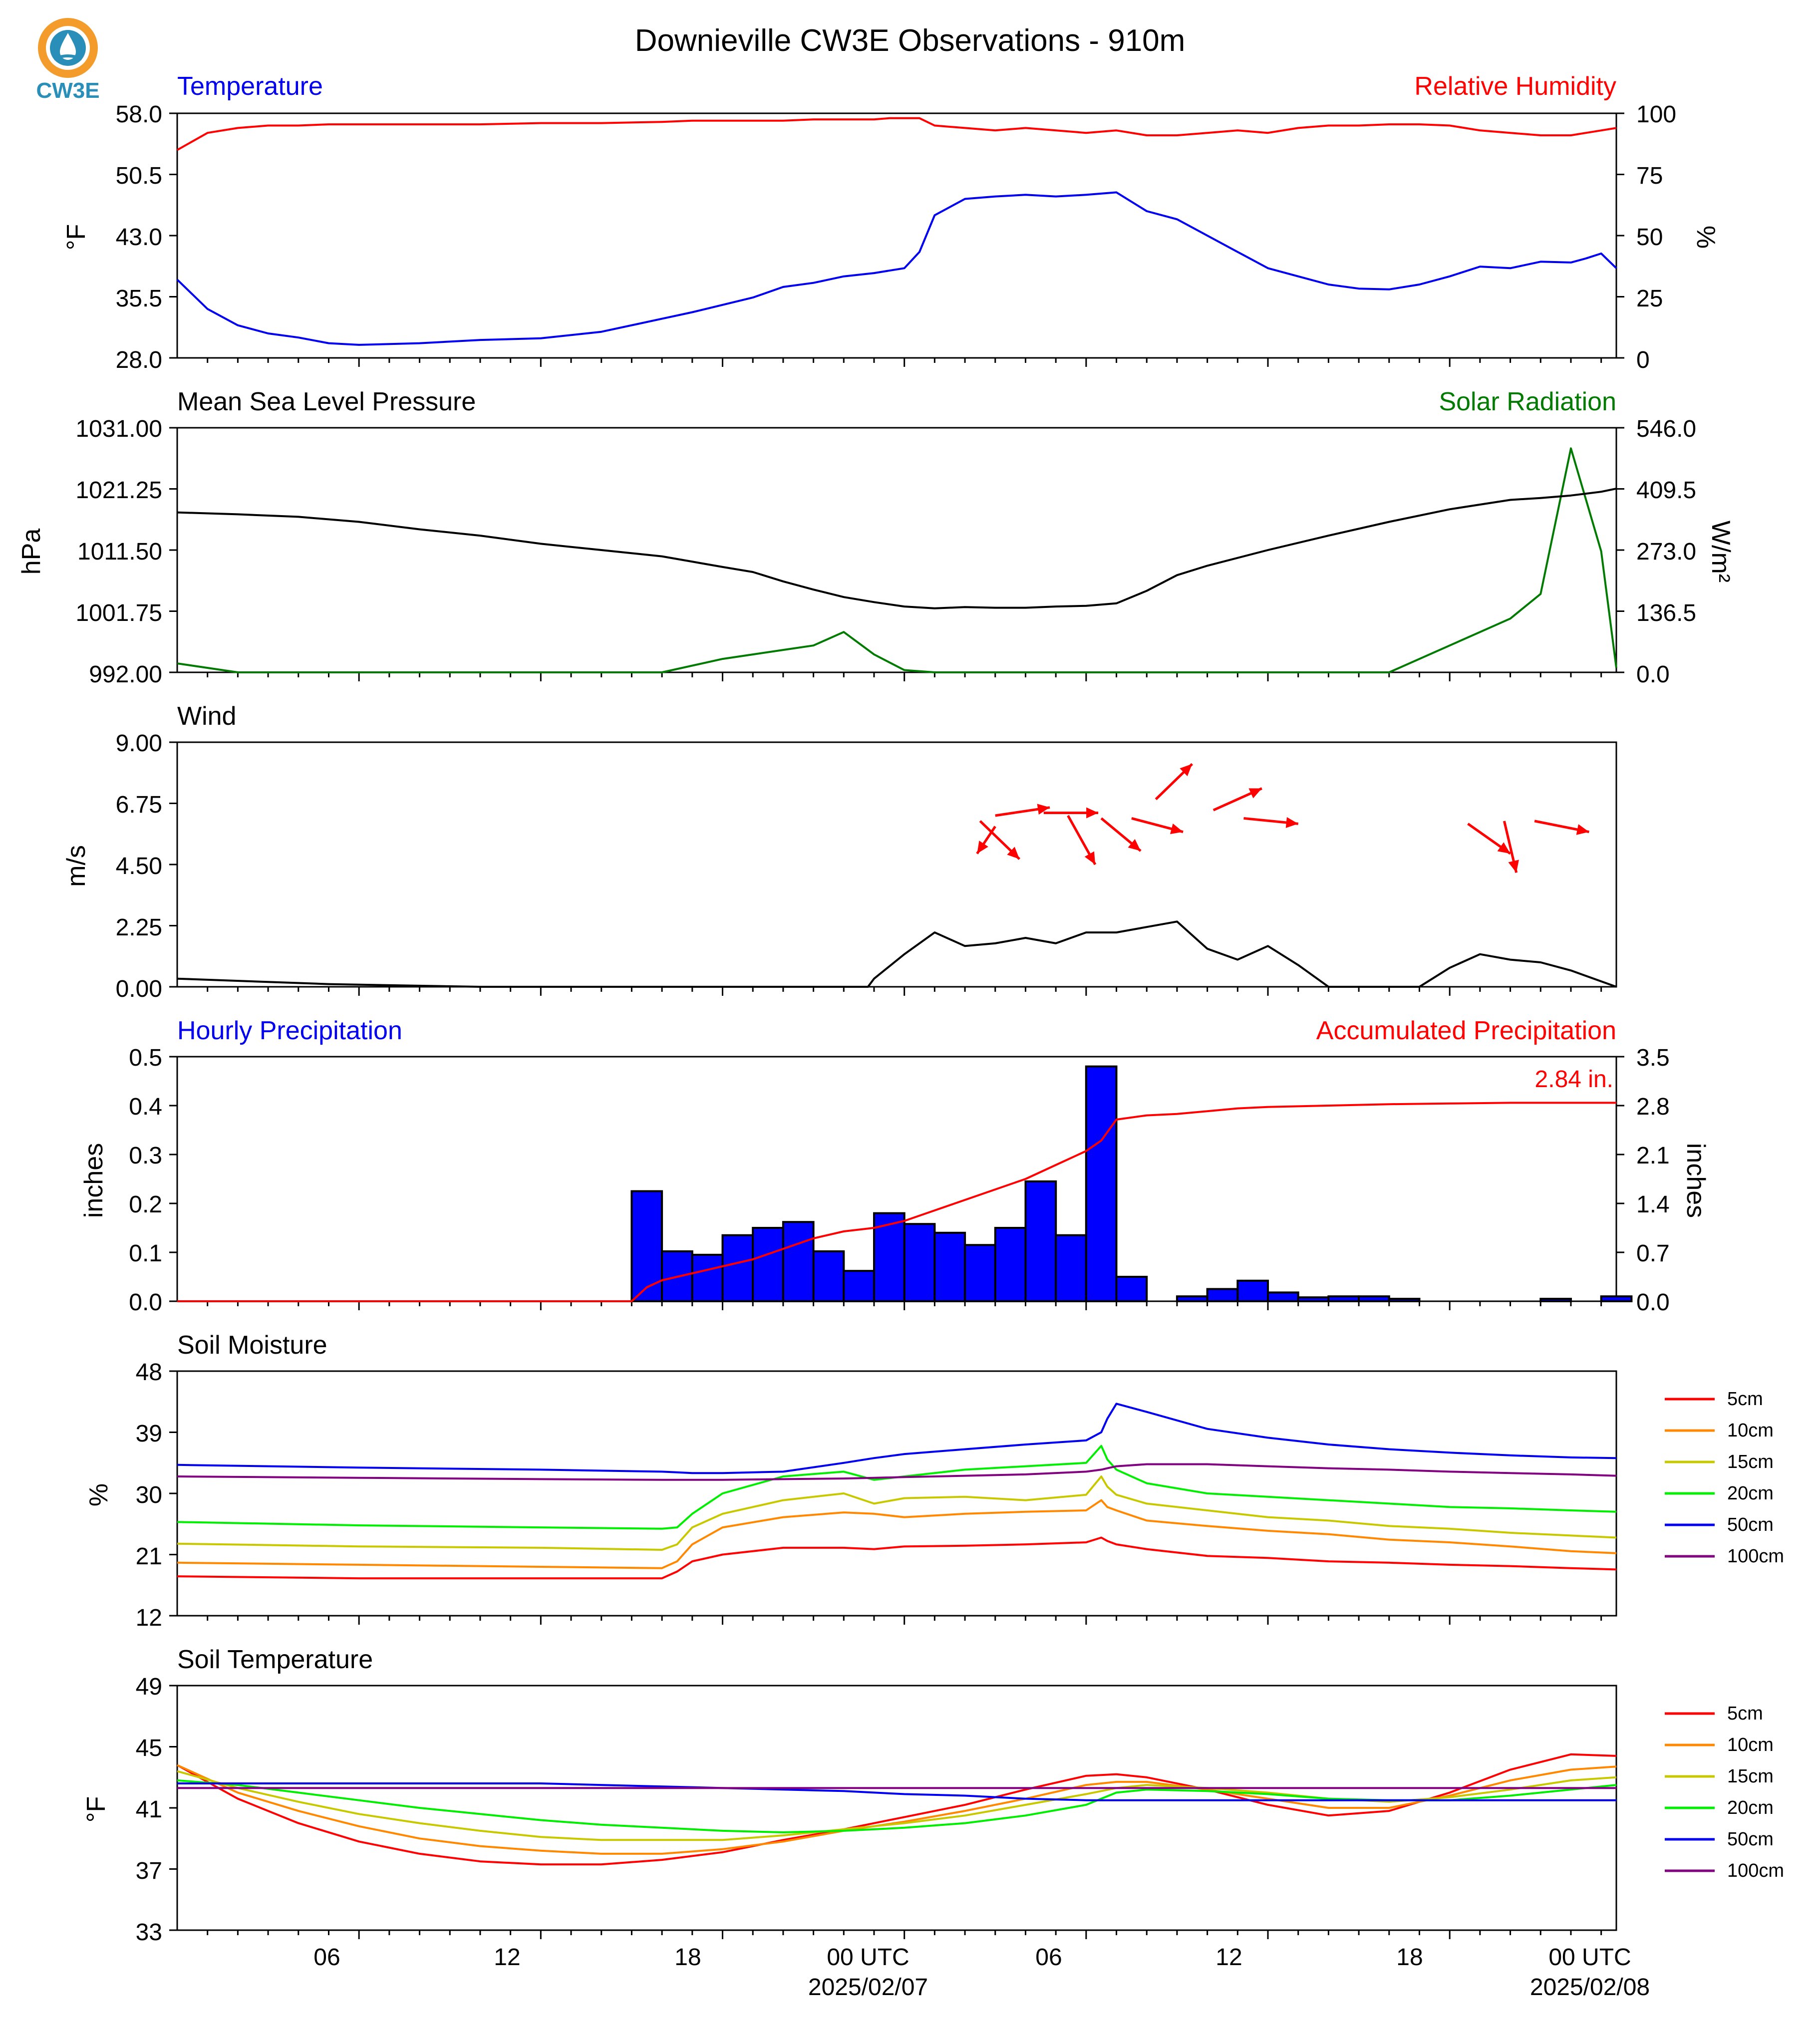  Describe the element at coordinates (1750, 1807) in the screenshot. I see `legend-label-20cm: 20cm` at that location.